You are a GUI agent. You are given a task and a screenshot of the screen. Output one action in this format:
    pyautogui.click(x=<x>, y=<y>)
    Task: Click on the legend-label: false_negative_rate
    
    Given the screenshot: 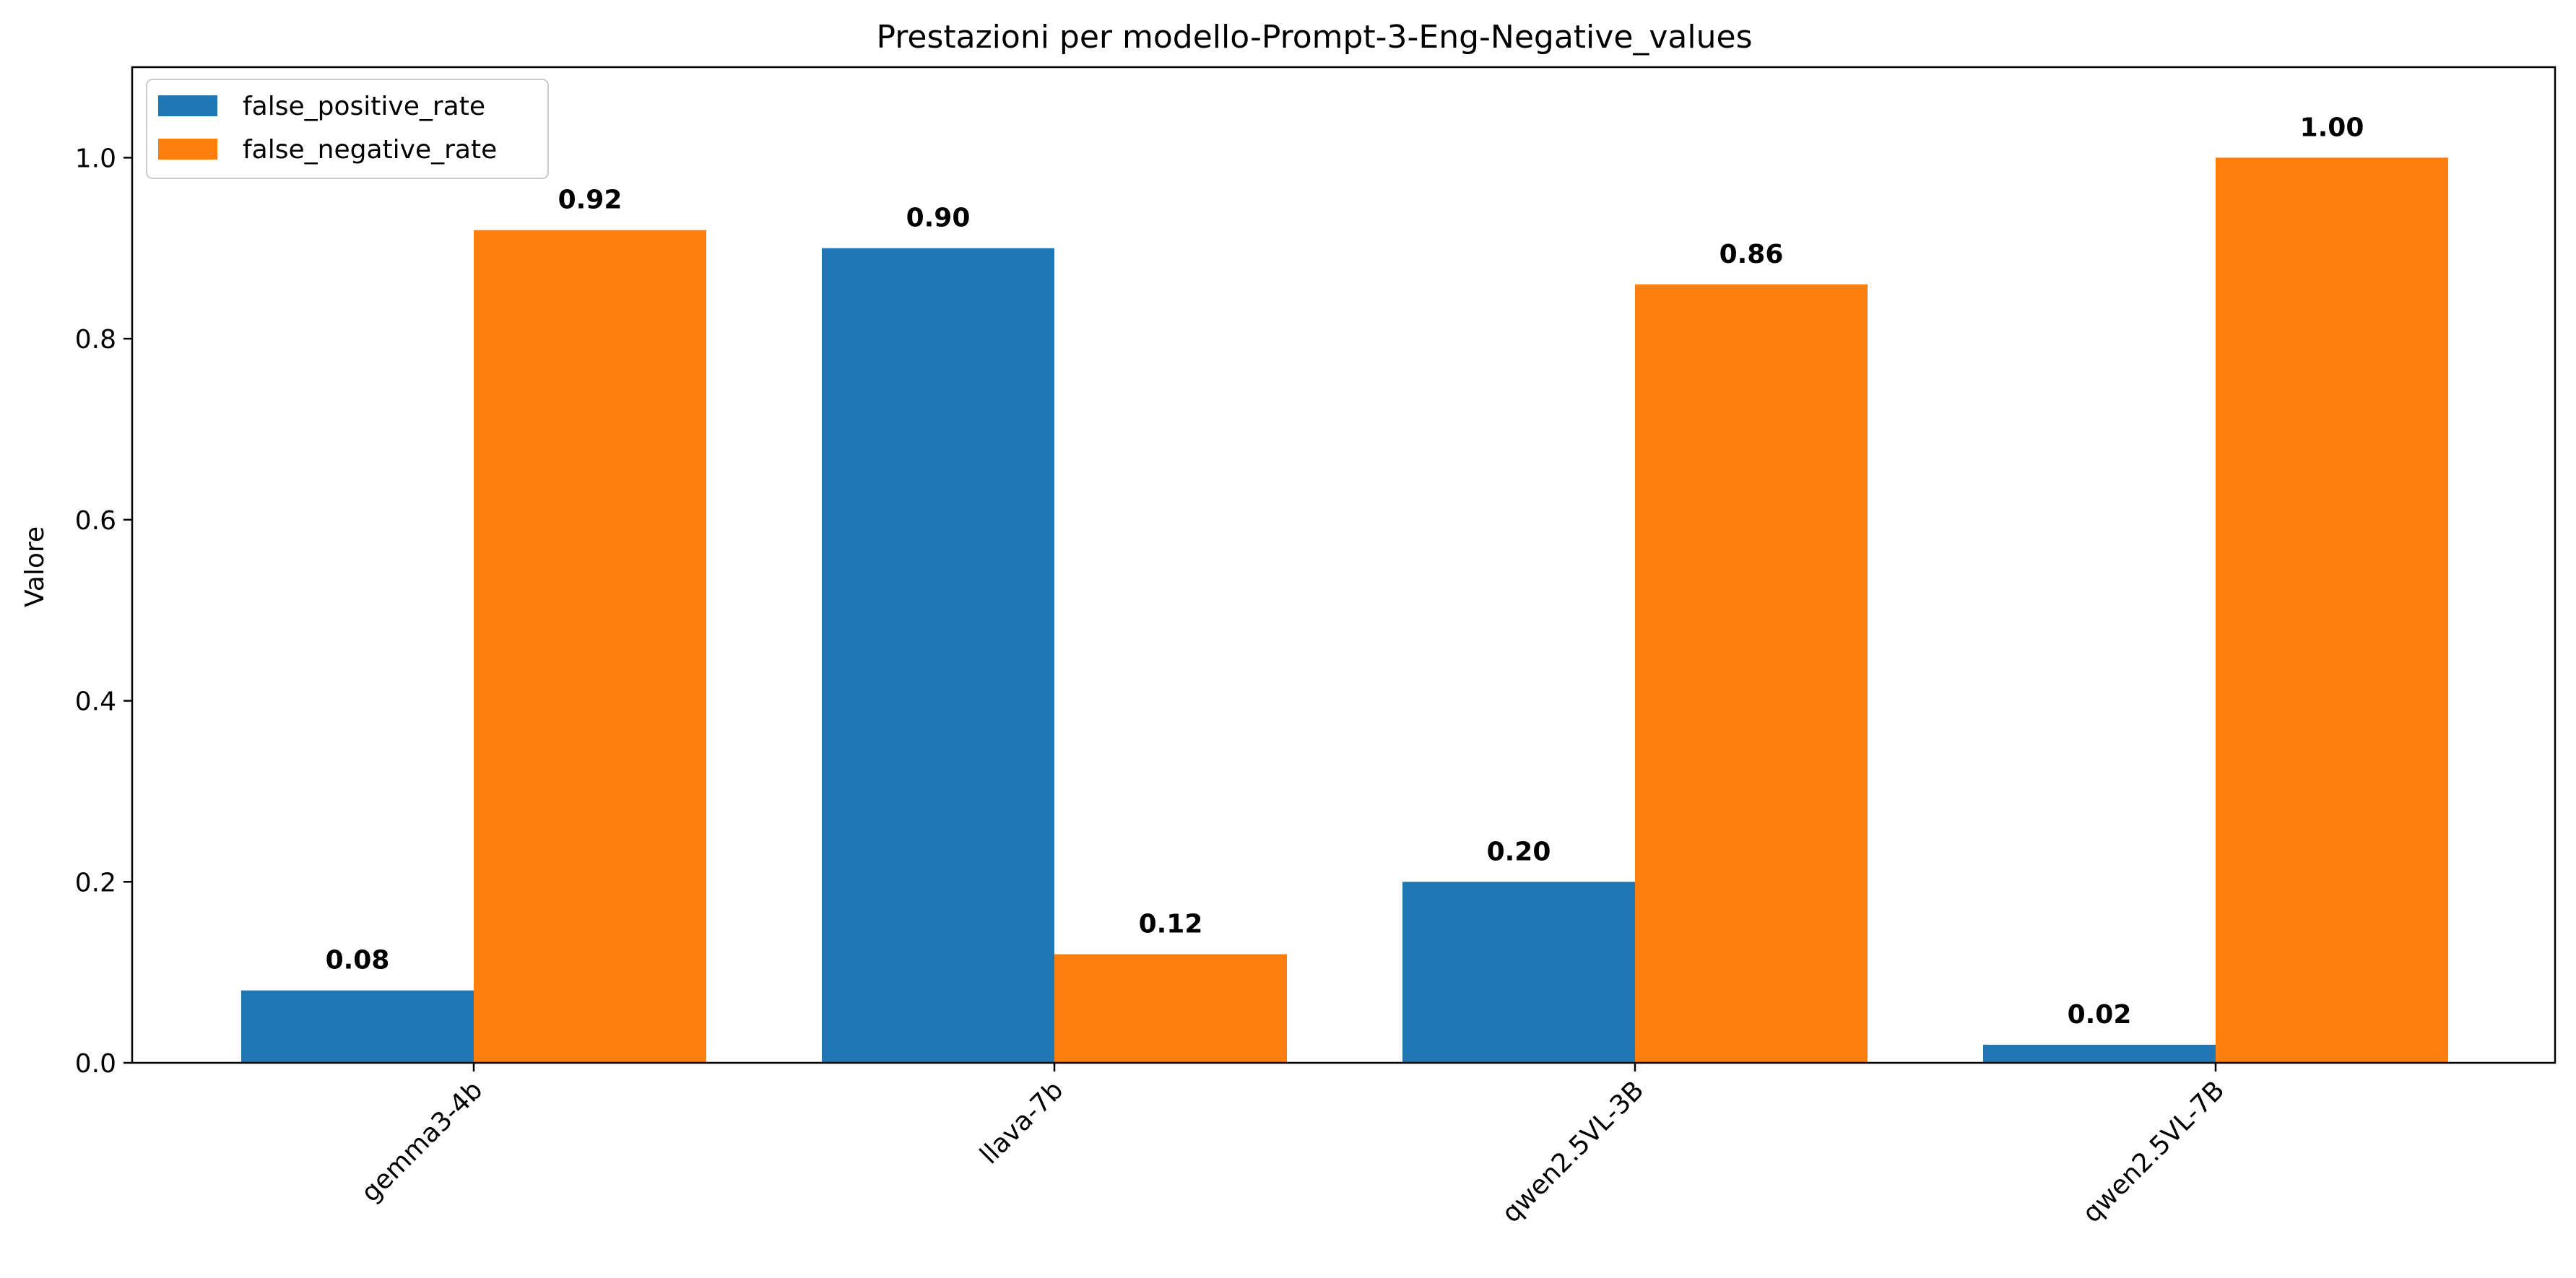 What is the action you would take?
    pyautogui.click(x=370, y=150)
    